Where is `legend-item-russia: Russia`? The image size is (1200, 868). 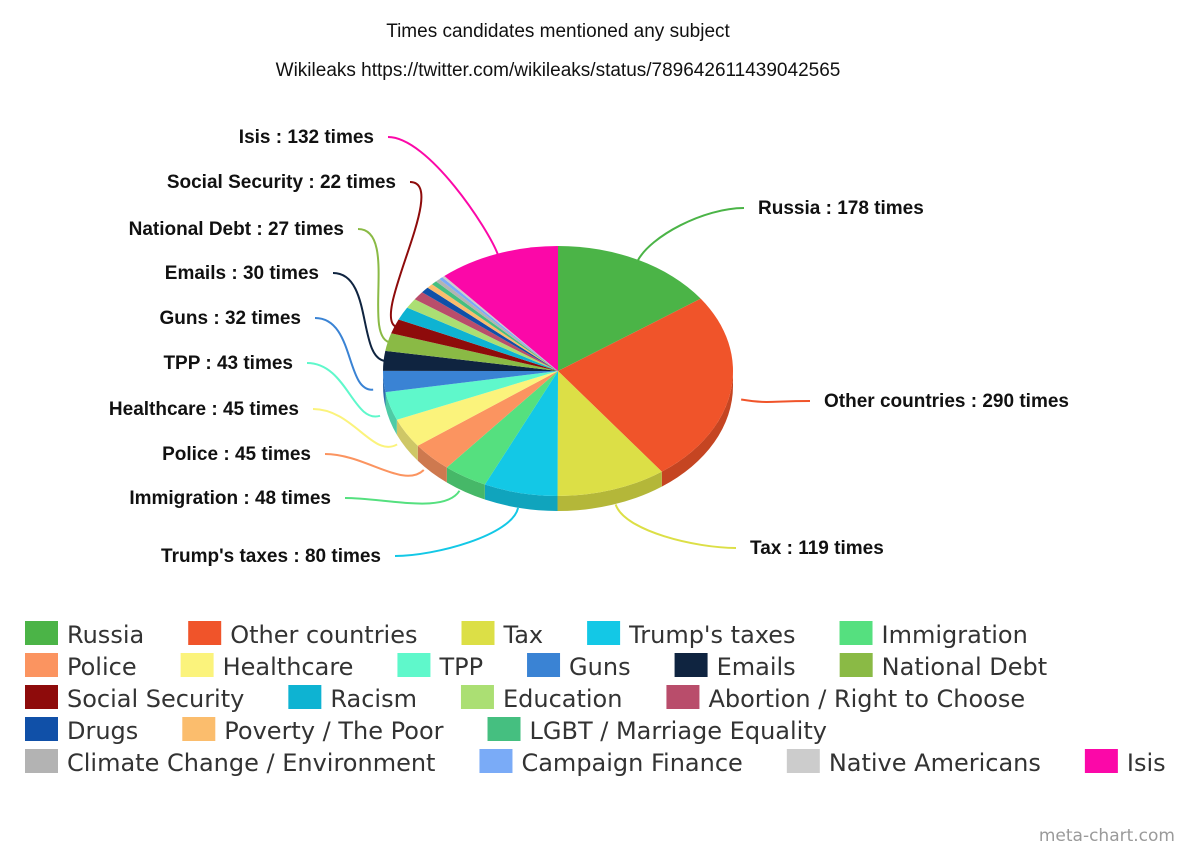 legend-item-russia: Russia is located at coordinates (84, 635).